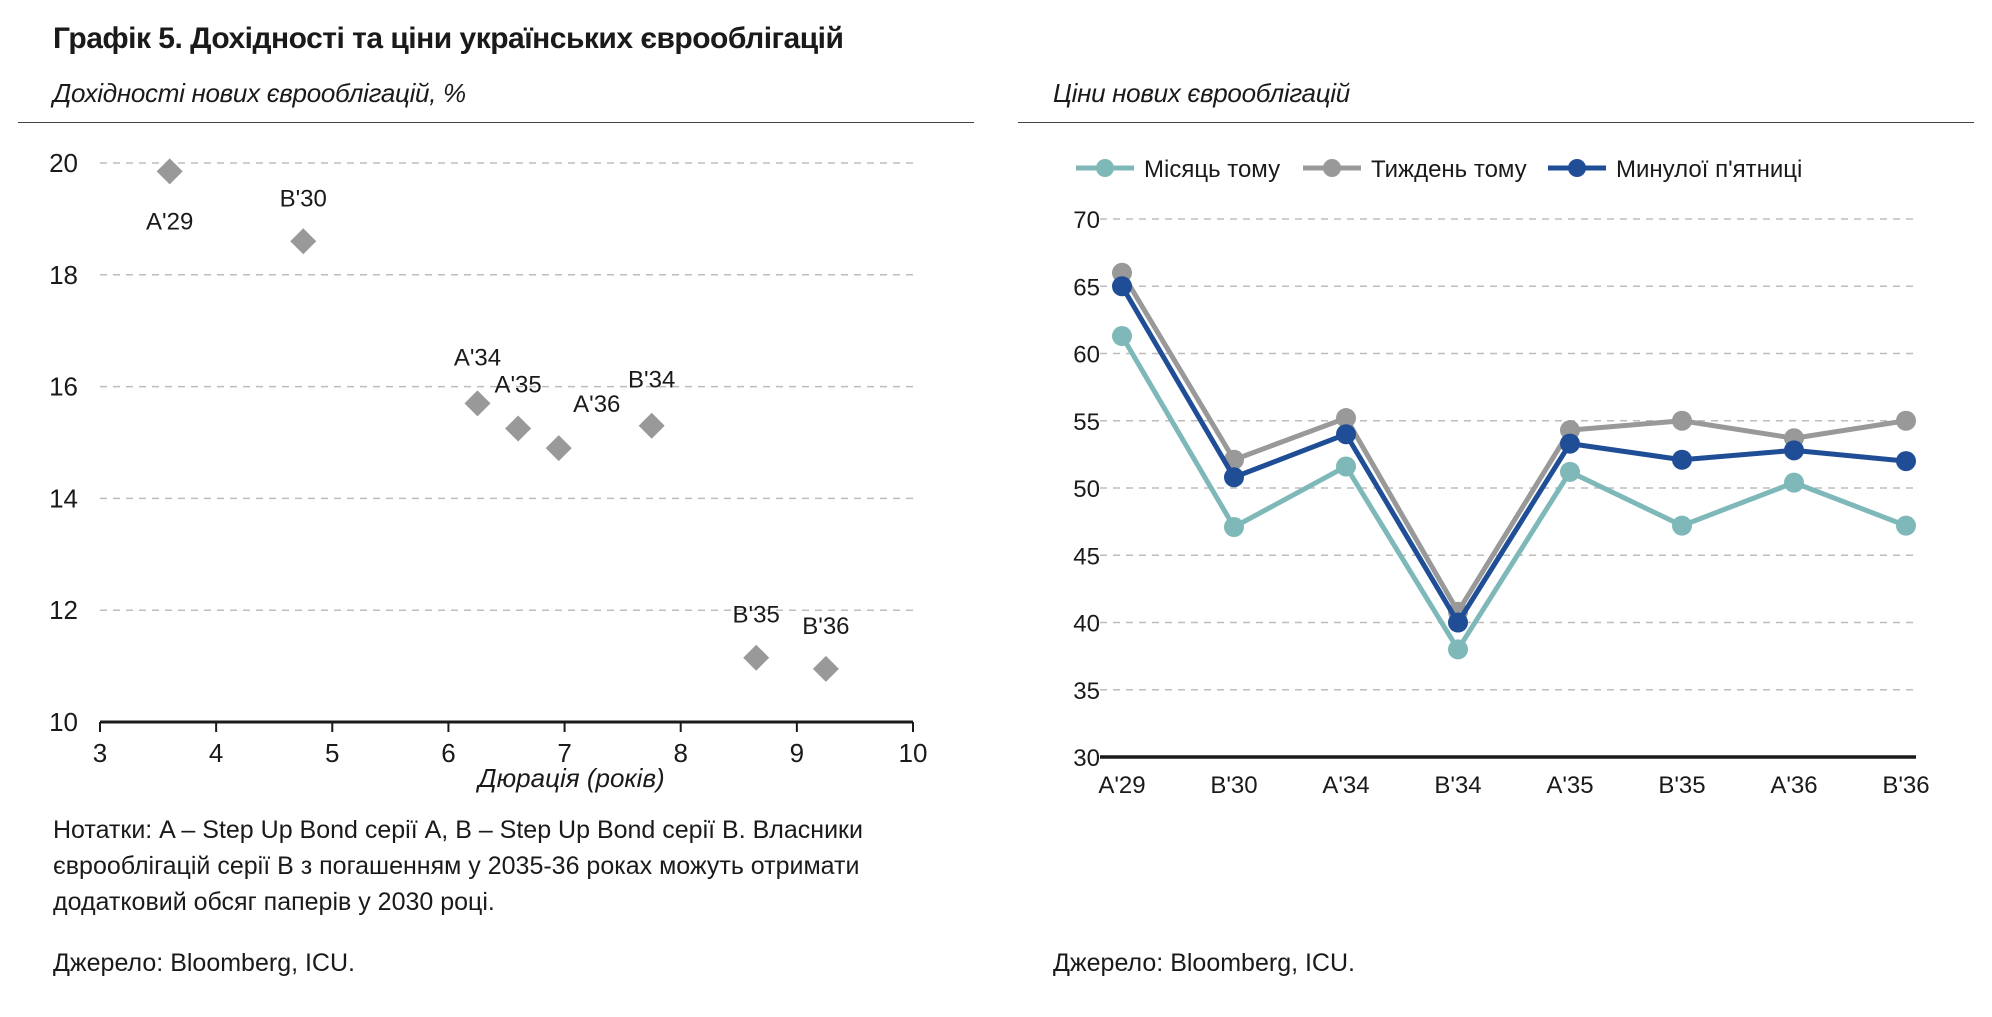 The width and height of the screenshot is (1992, 1017). I want to click on legend-label-1: Місяць тому, so click(1212, 169).